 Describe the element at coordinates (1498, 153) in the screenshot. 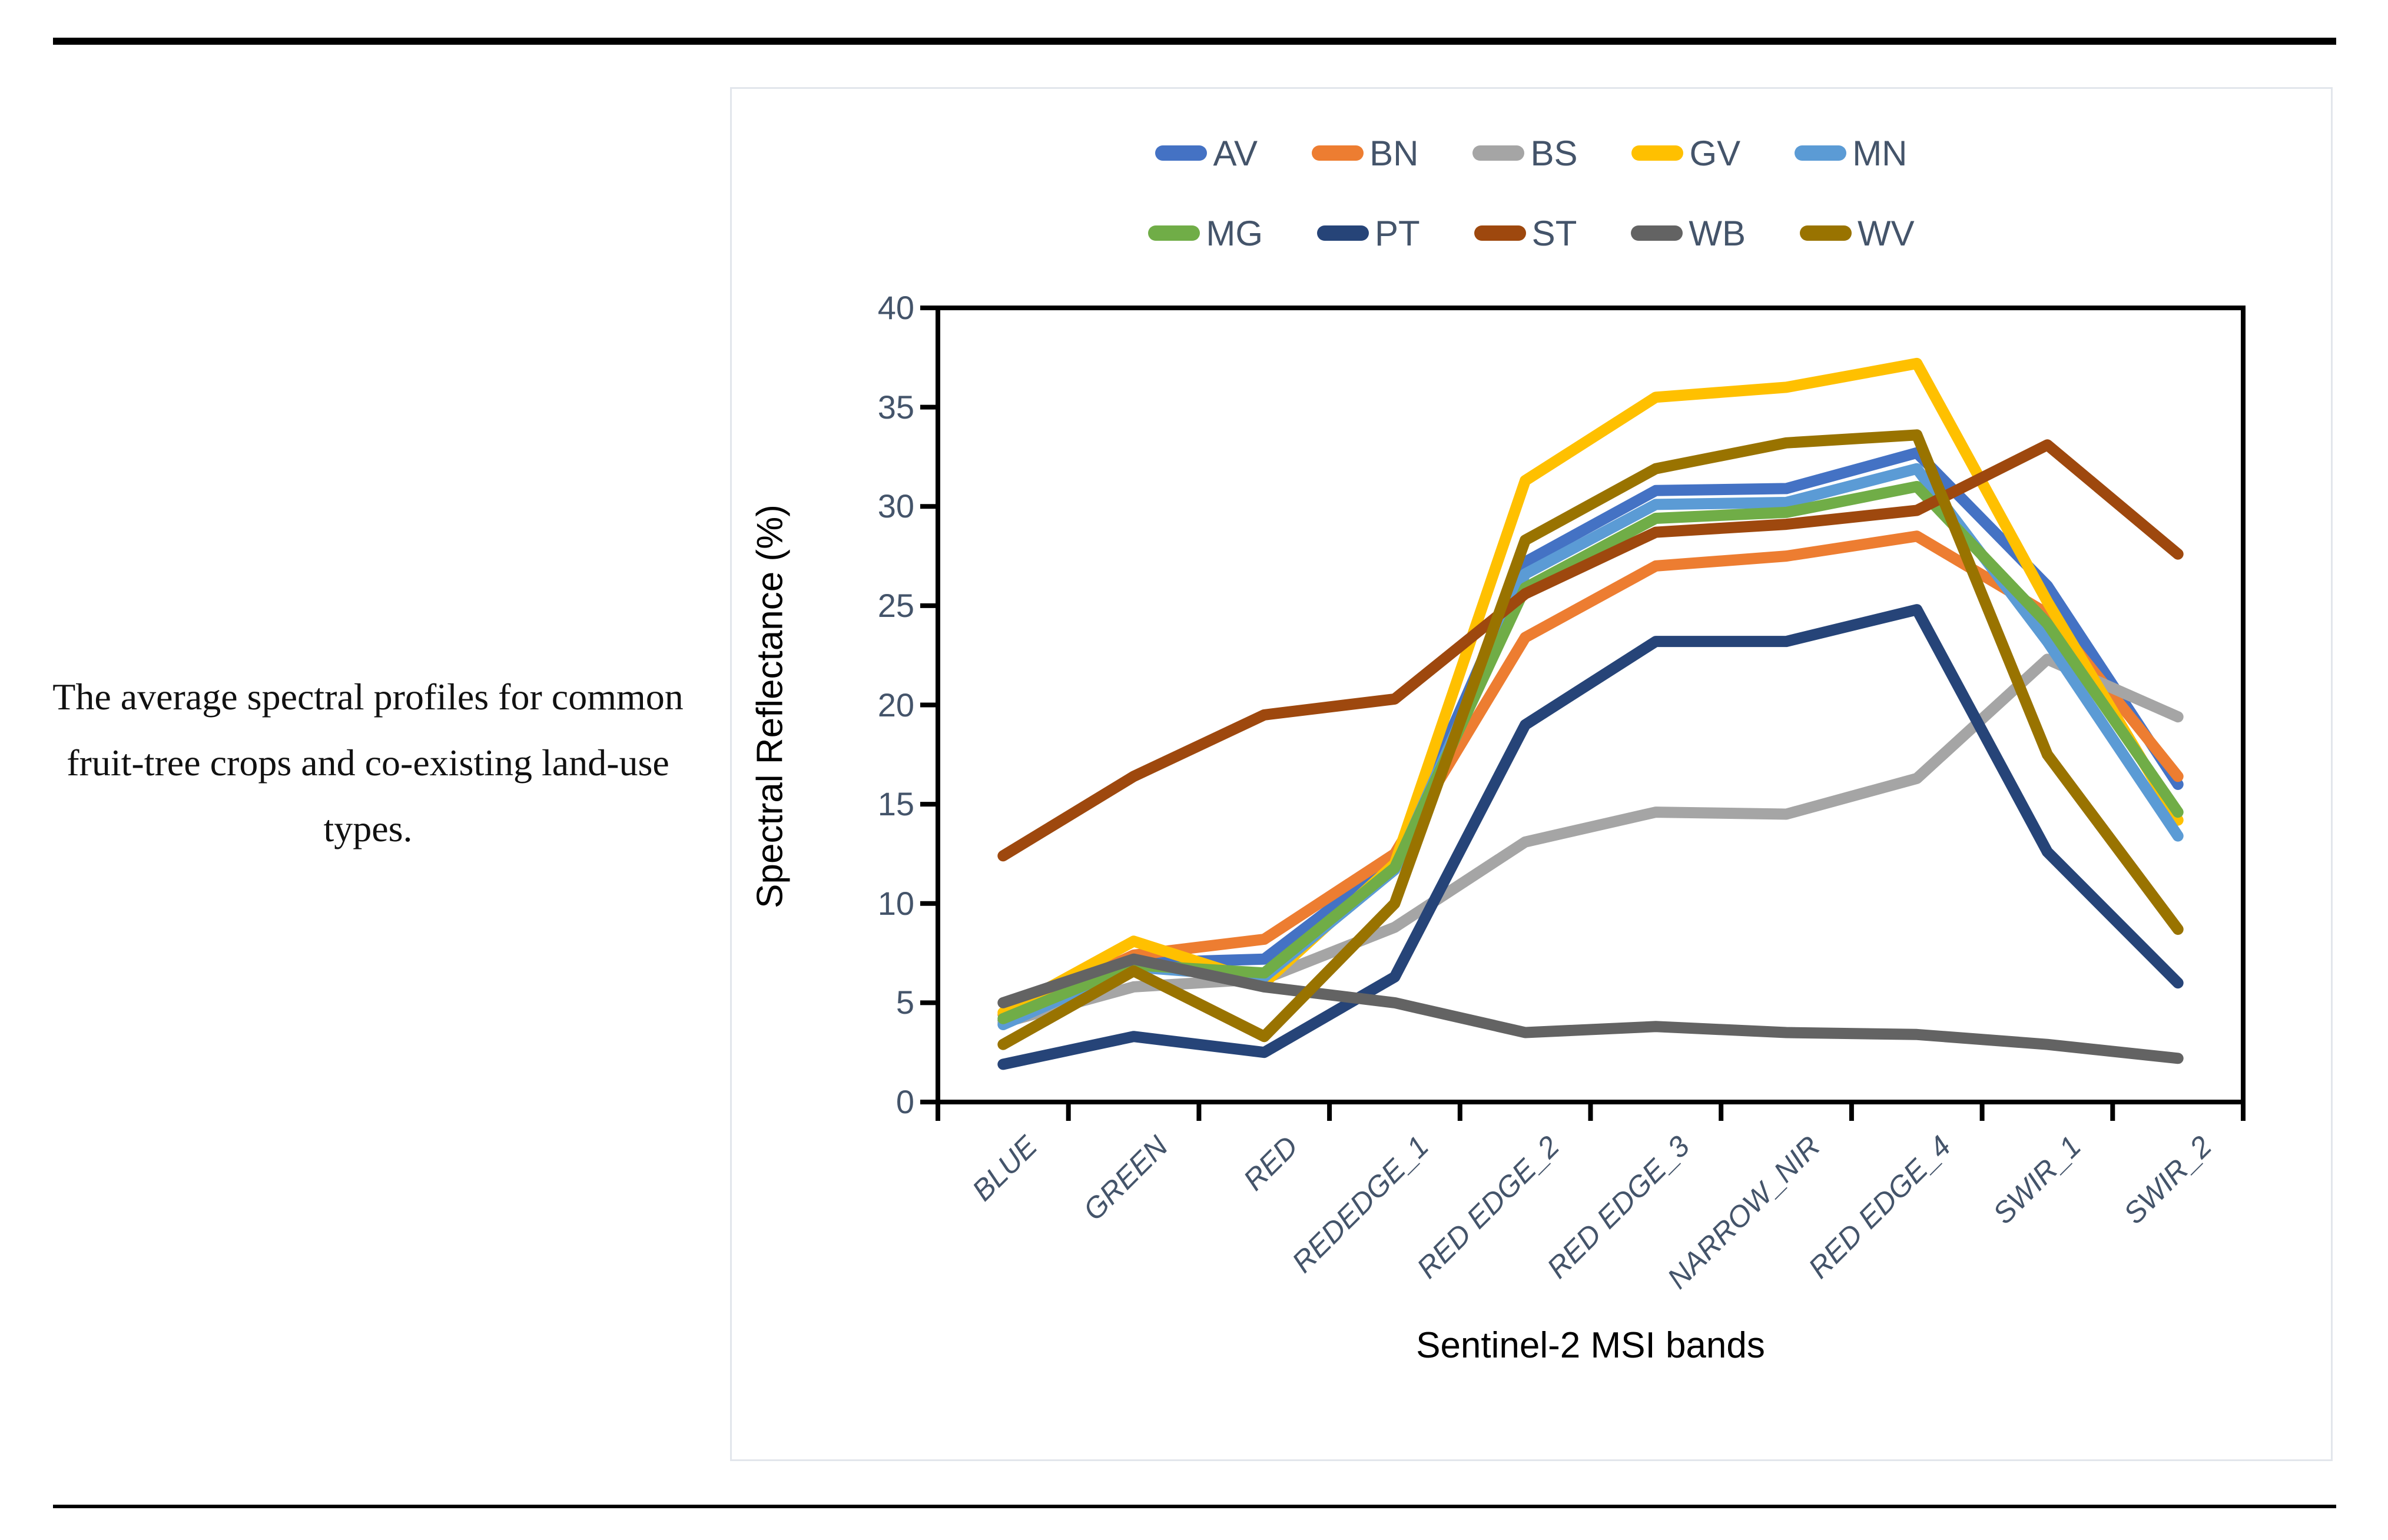

I see `legend-swatch-BS` at that location.